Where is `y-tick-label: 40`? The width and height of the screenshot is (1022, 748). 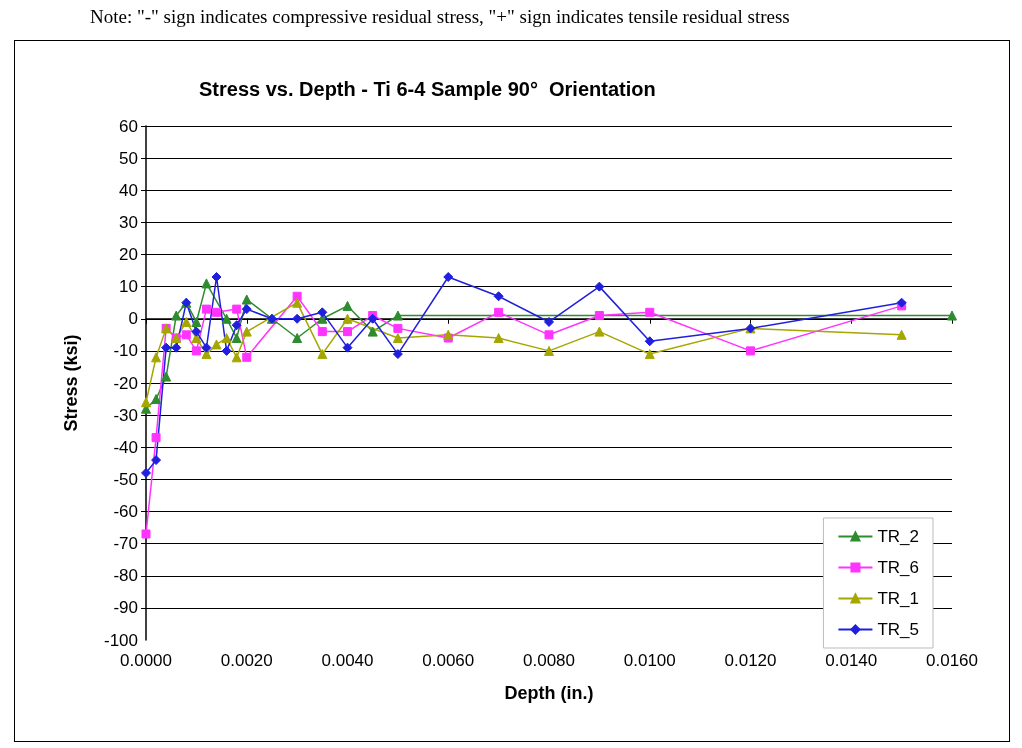 y-tick-label: 40 is located at coordinates (128, 190).